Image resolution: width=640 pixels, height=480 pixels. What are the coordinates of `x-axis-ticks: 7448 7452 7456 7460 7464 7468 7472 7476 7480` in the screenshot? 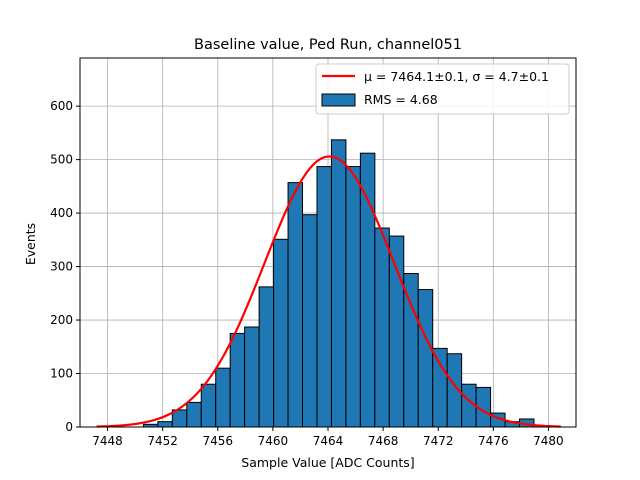 It's located at (328, 437).